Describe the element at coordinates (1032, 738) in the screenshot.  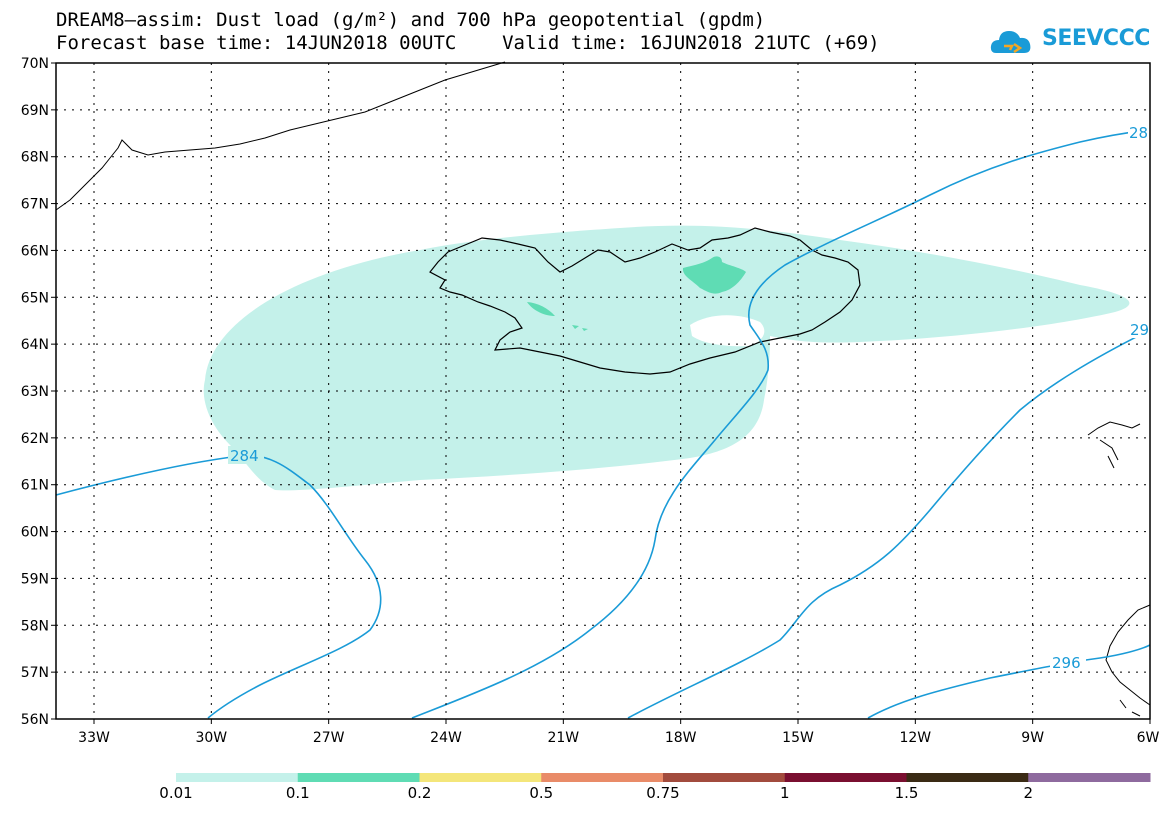
I see `lon-label: 9W` at that location.